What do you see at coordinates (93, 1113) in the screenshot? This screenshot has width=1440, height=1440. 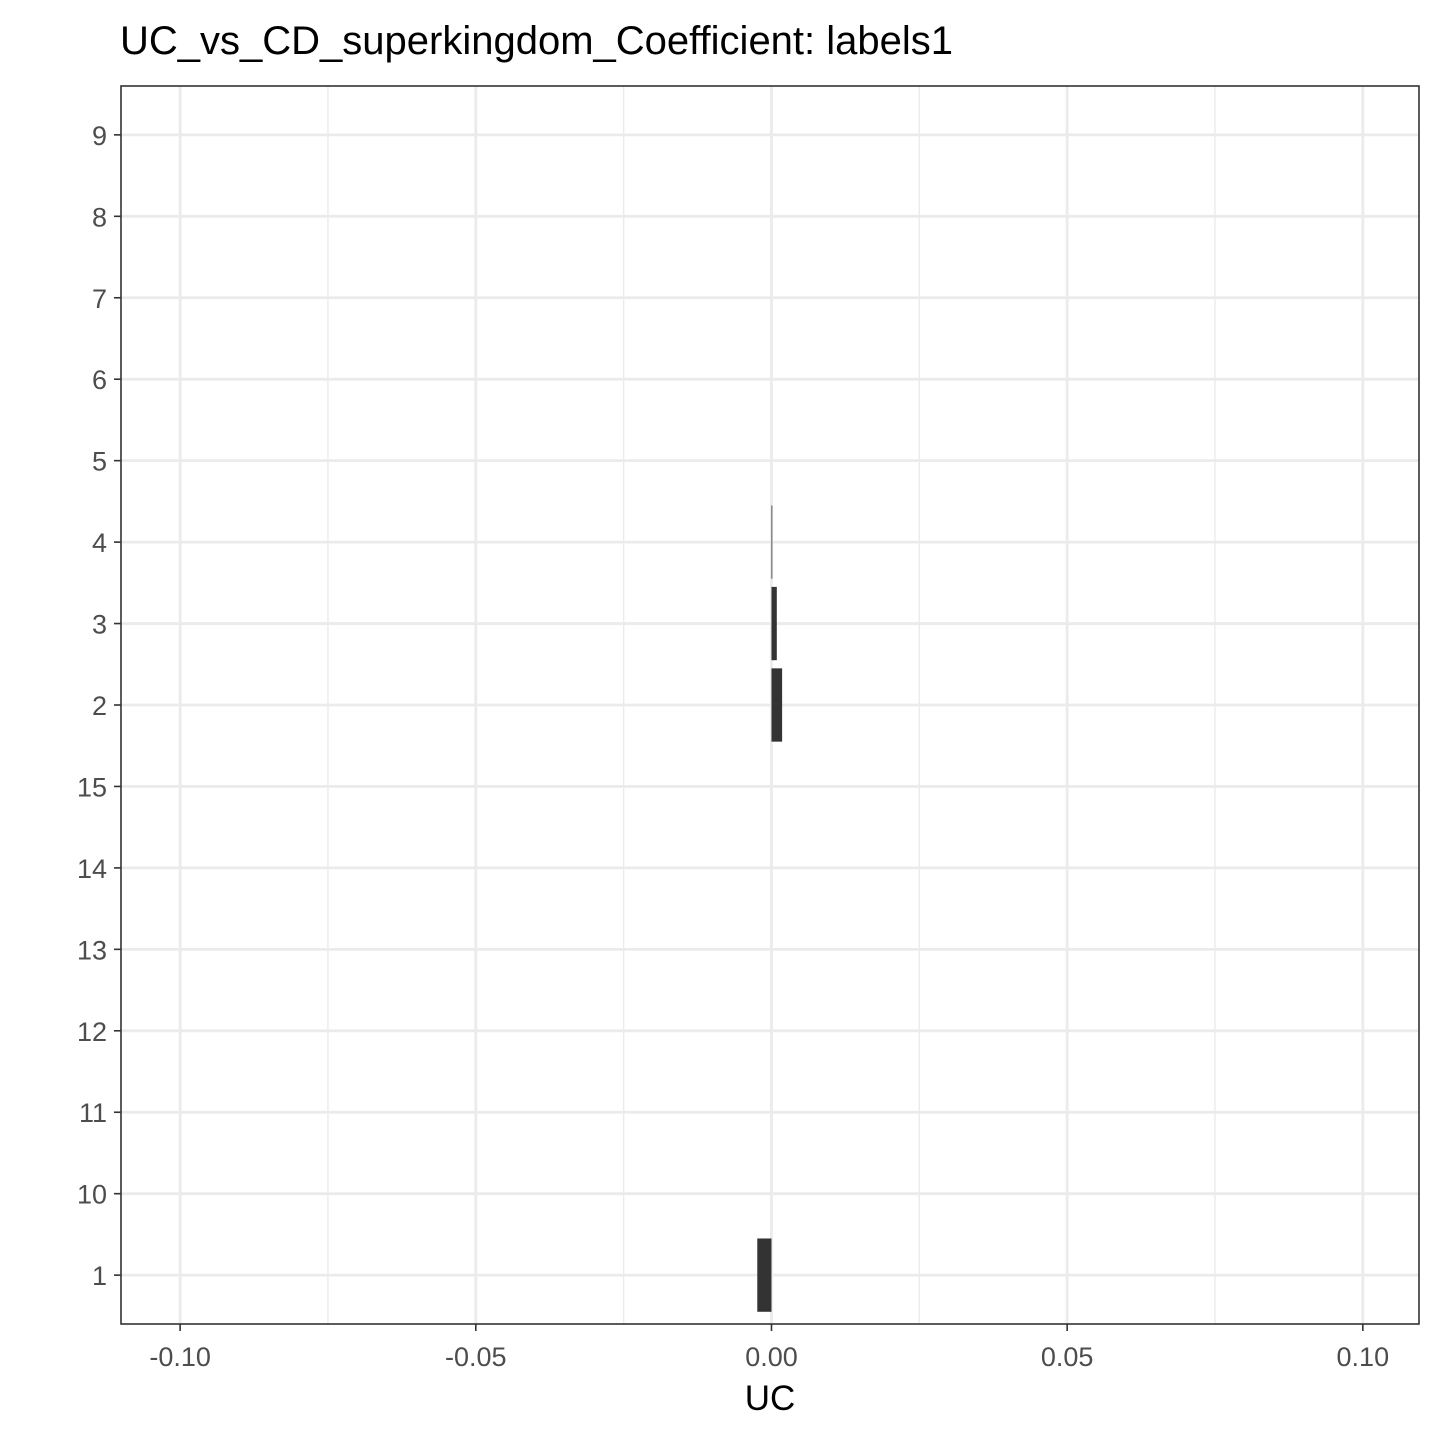 I see `y-tick-label: 11` at bounding box center [93, 1113].